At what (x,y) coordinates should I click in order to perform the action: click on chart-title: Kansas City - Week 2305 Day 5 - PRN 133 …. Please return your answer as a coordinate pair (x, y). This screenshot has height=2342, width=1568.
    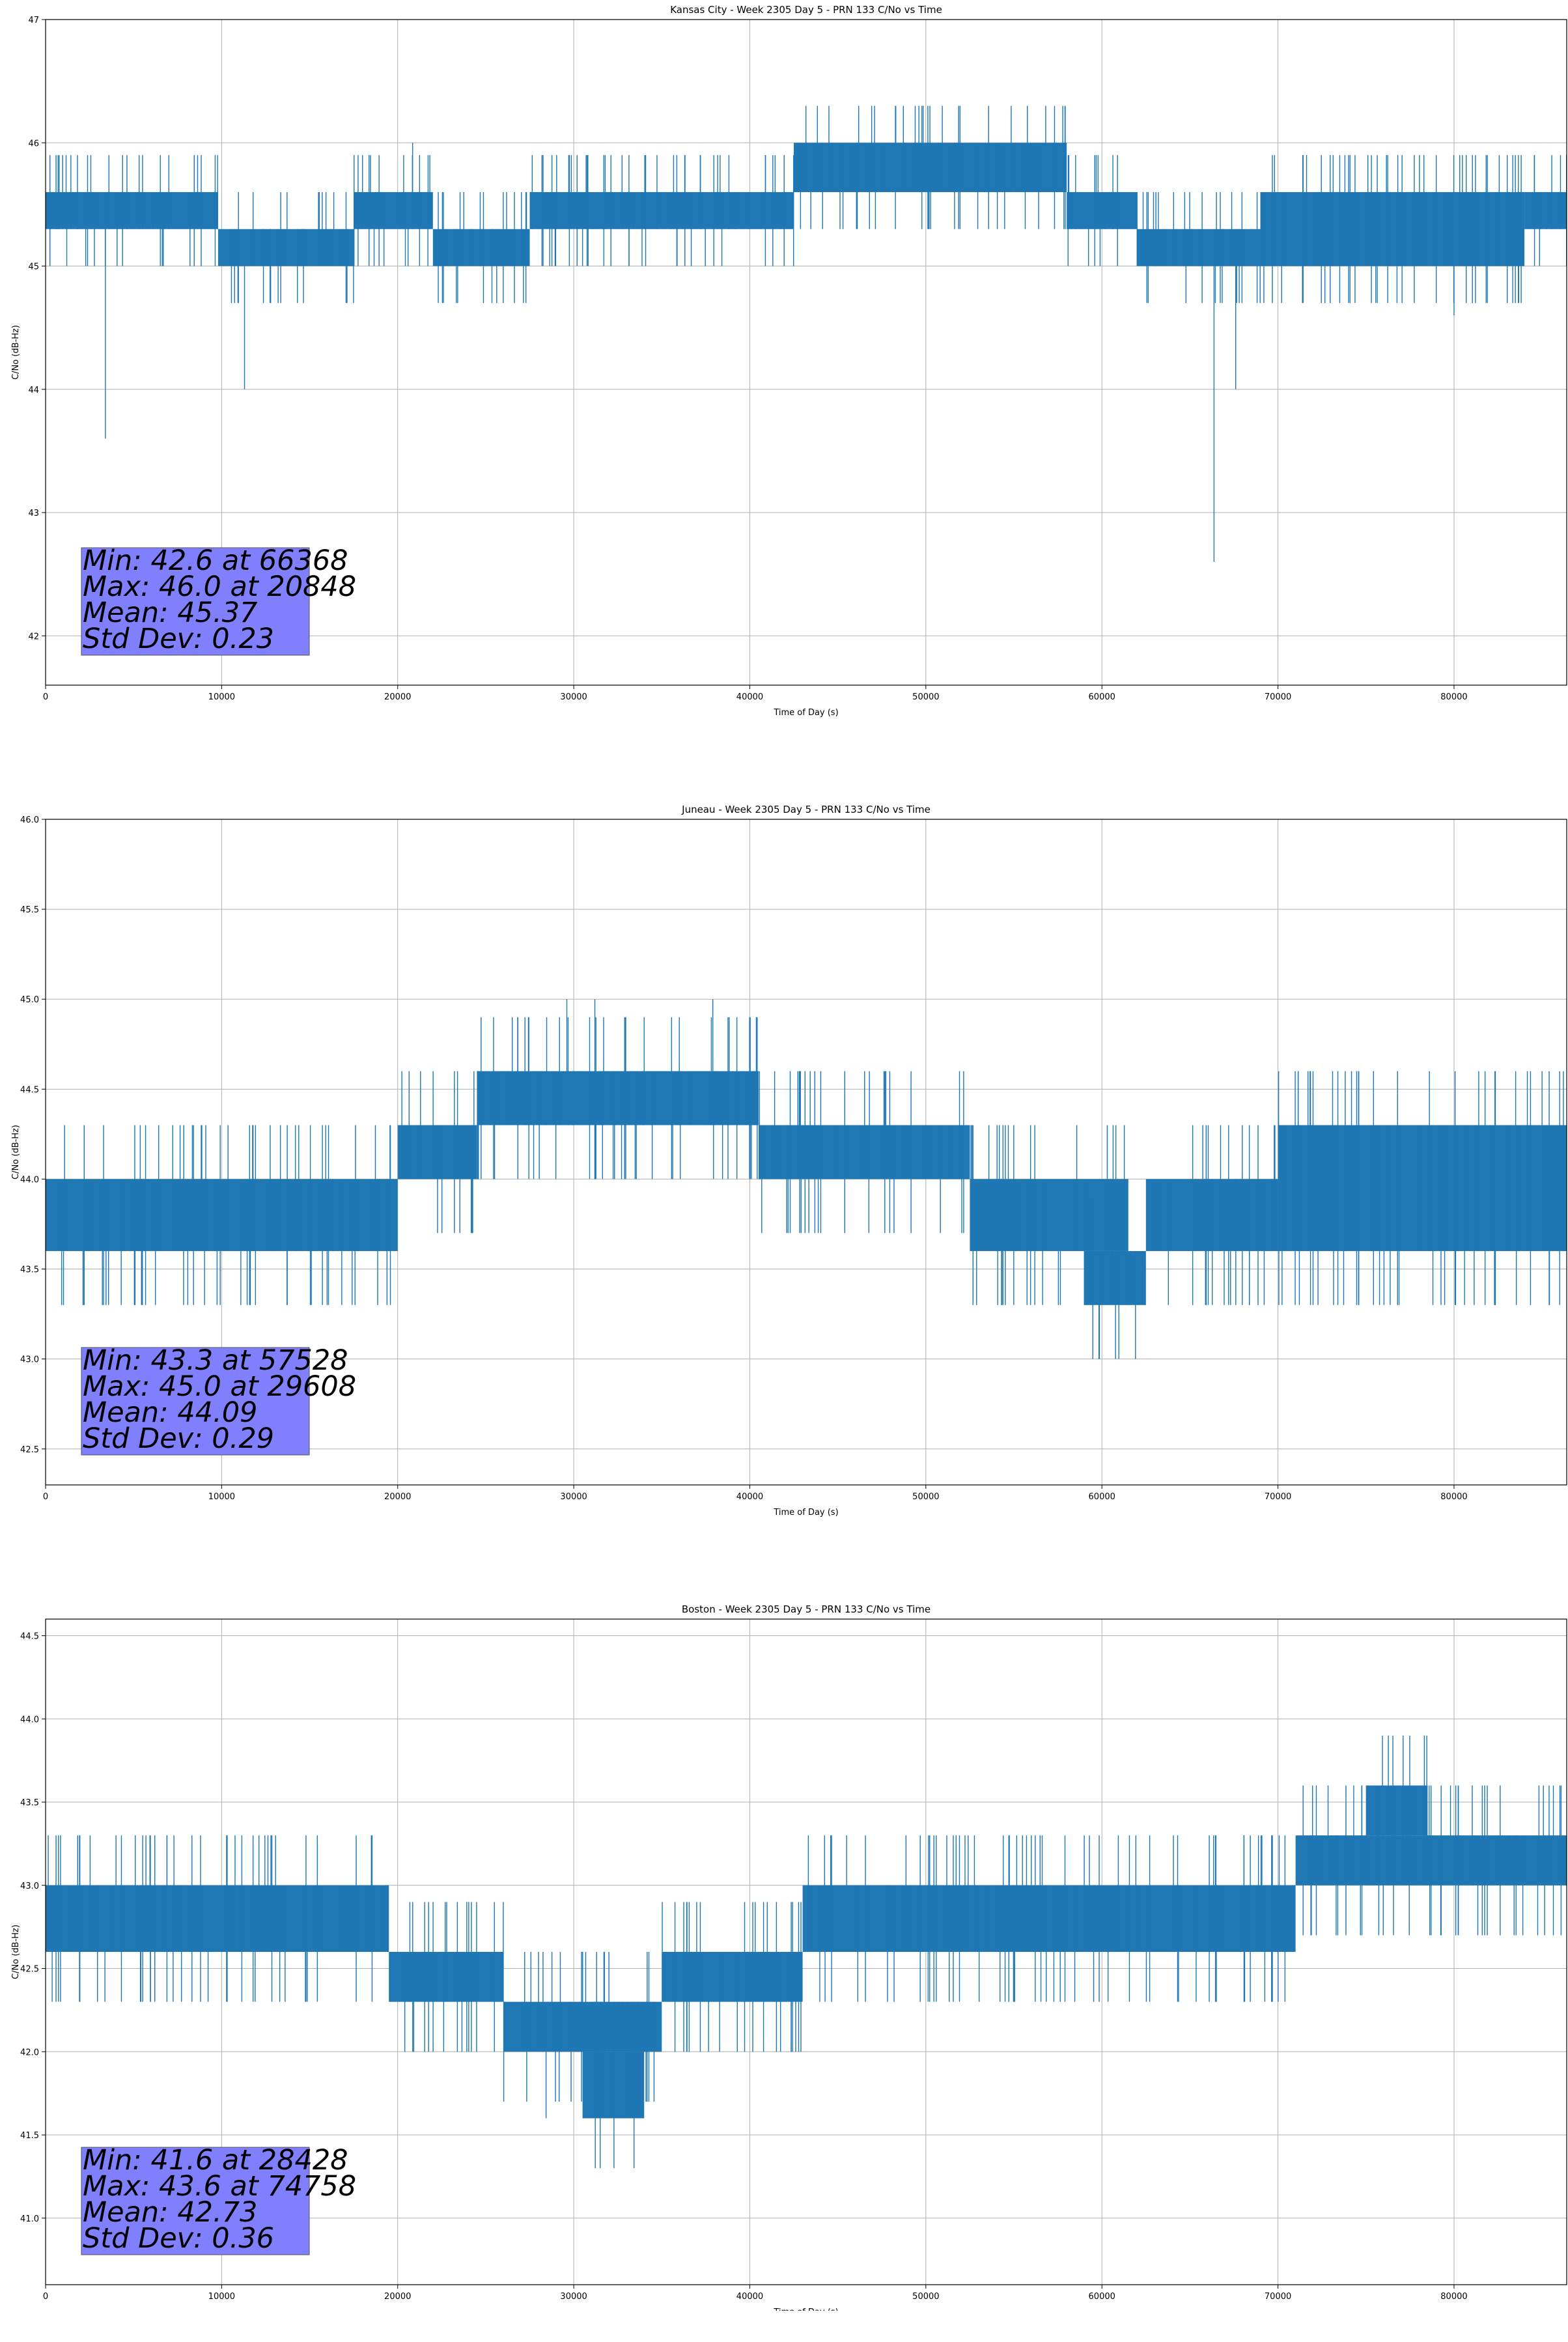
    Looking at the image, I should click on (806, 10).